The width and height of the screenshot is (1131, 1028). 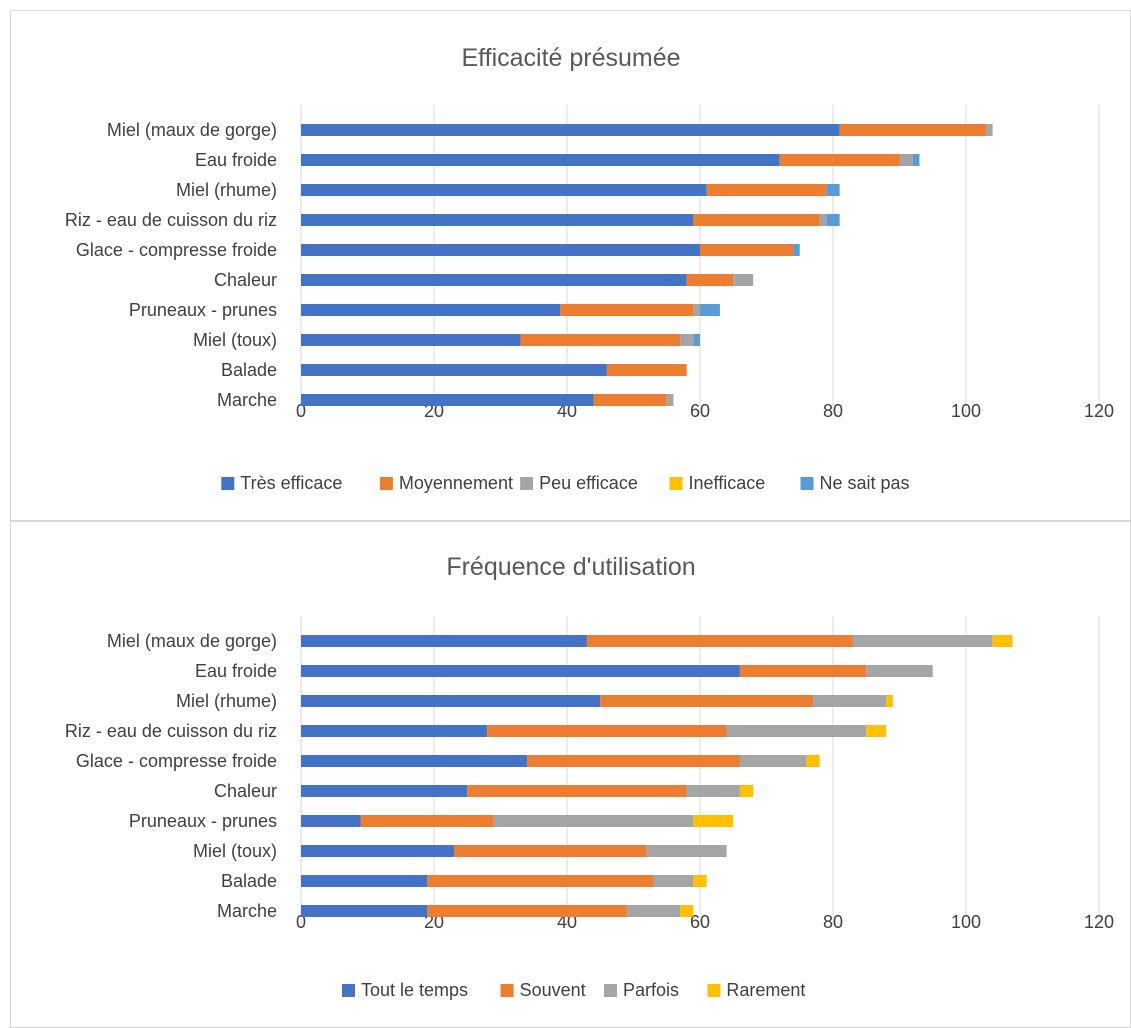 I want to click on legend-item: Tout le temps, so click(x=405, y=990).